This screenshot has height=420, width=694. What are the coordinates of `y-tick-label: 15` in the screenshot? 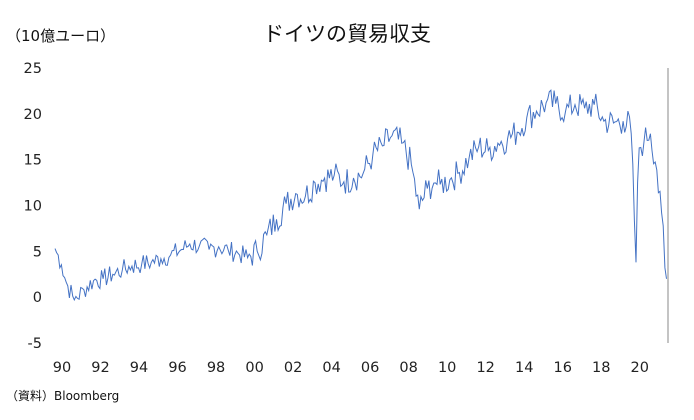 It's located at (33, 161).